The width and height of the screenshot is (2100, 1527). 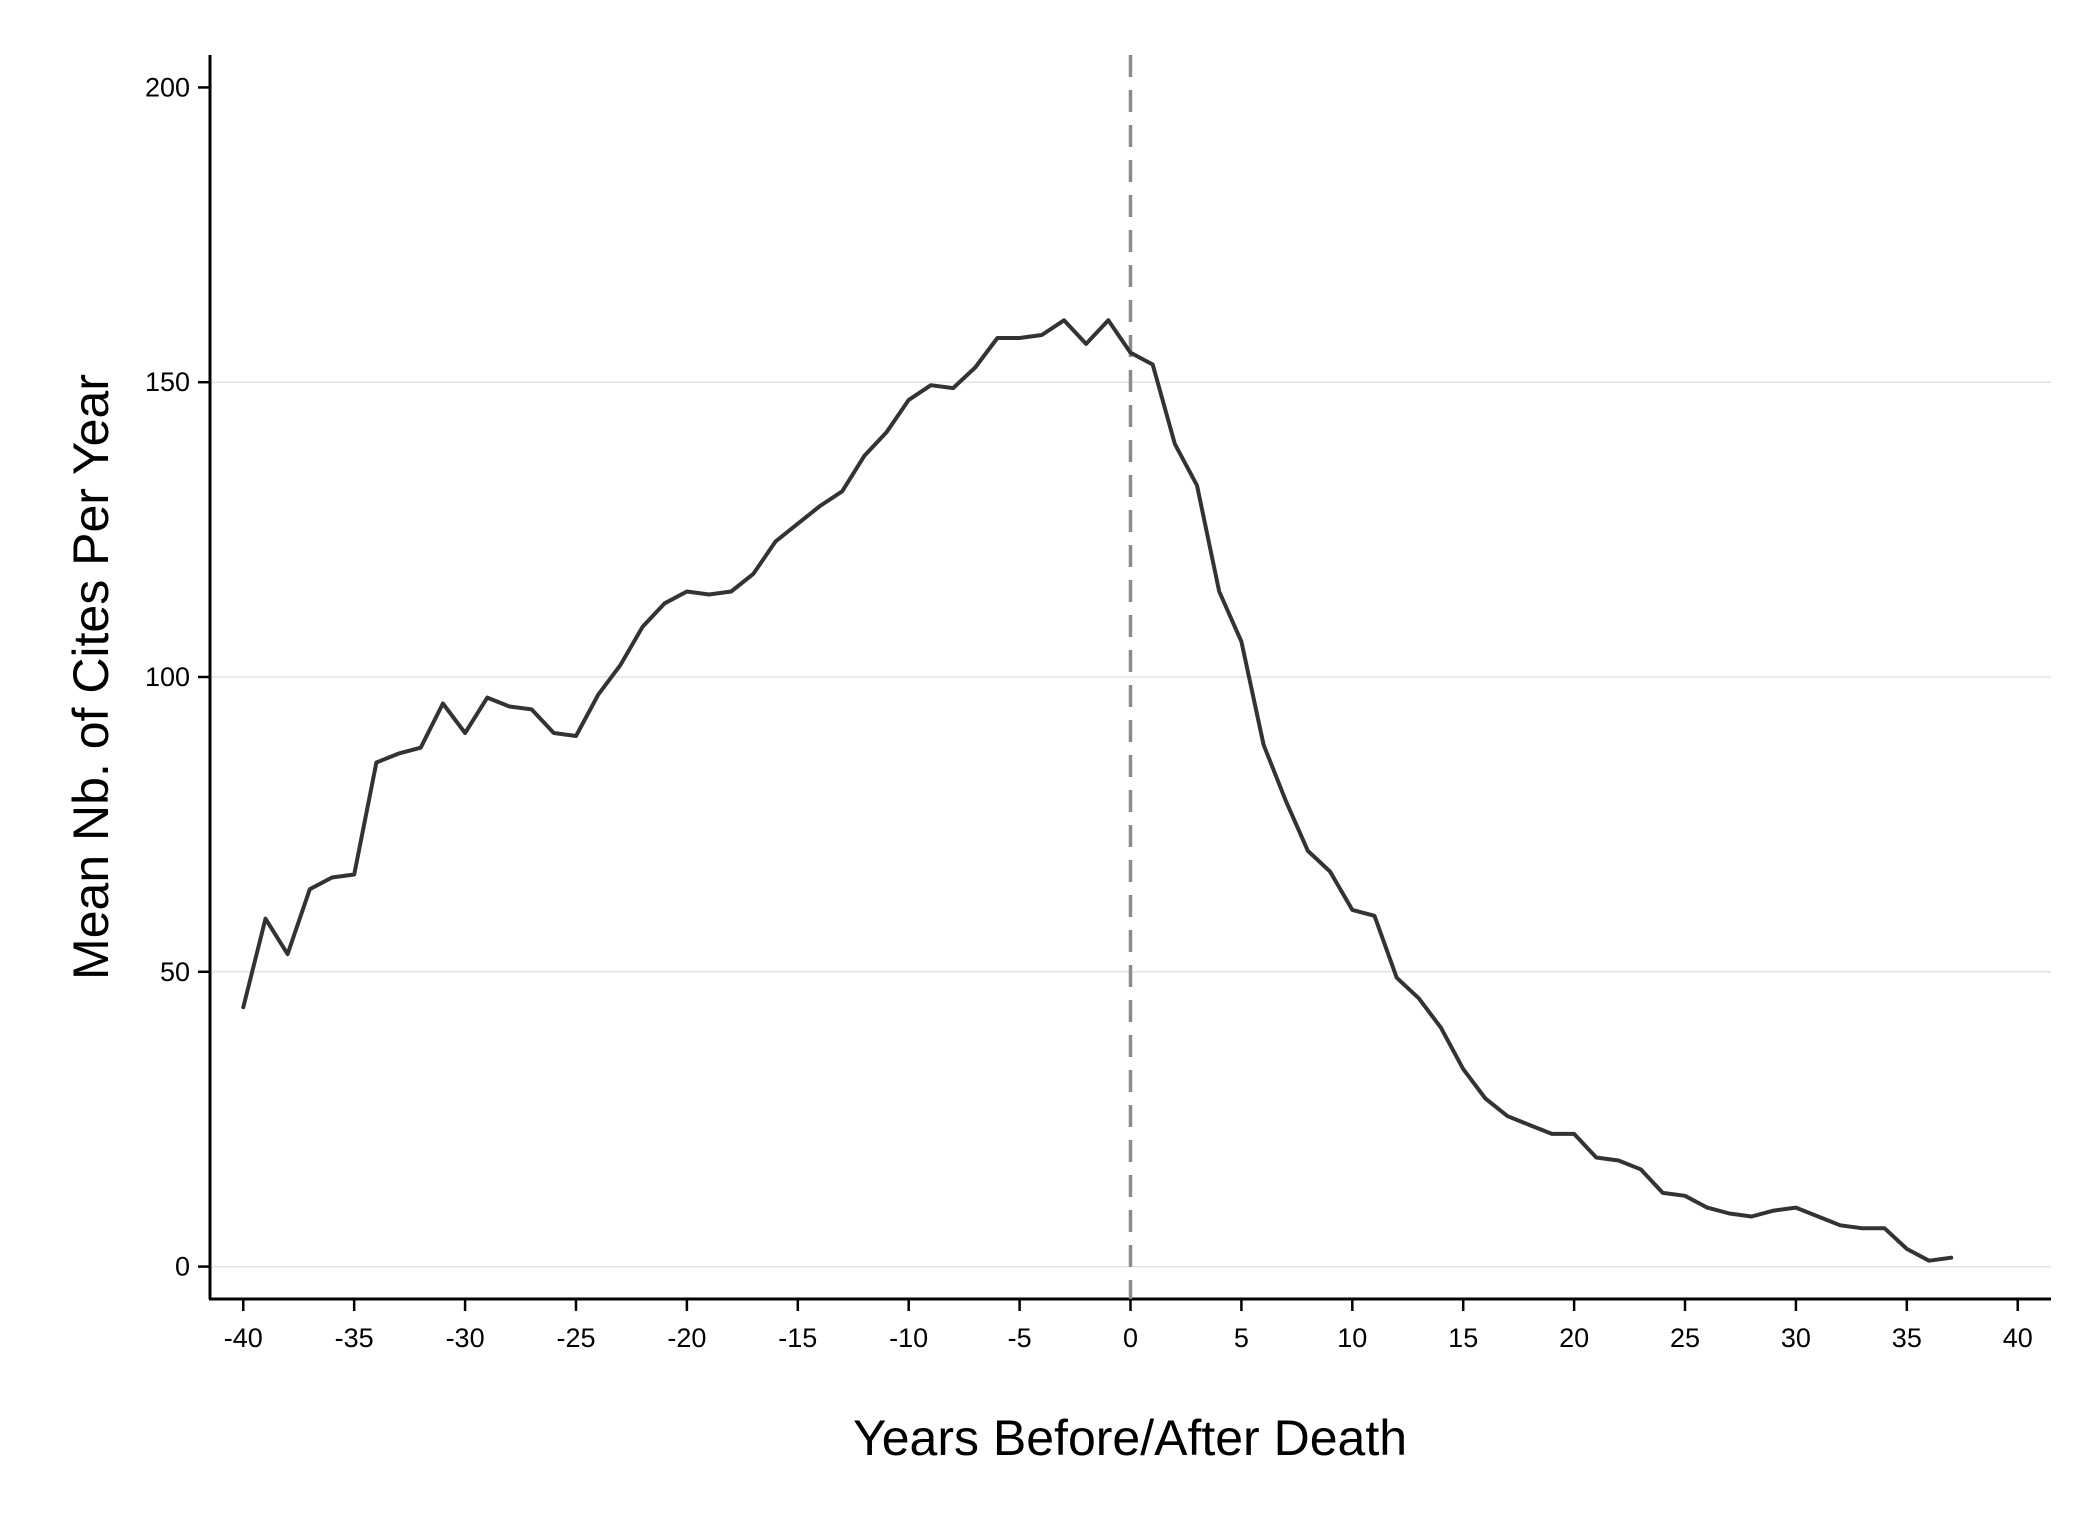 I want to click on x-tick-label: -20, so click(x=686, y=1338).